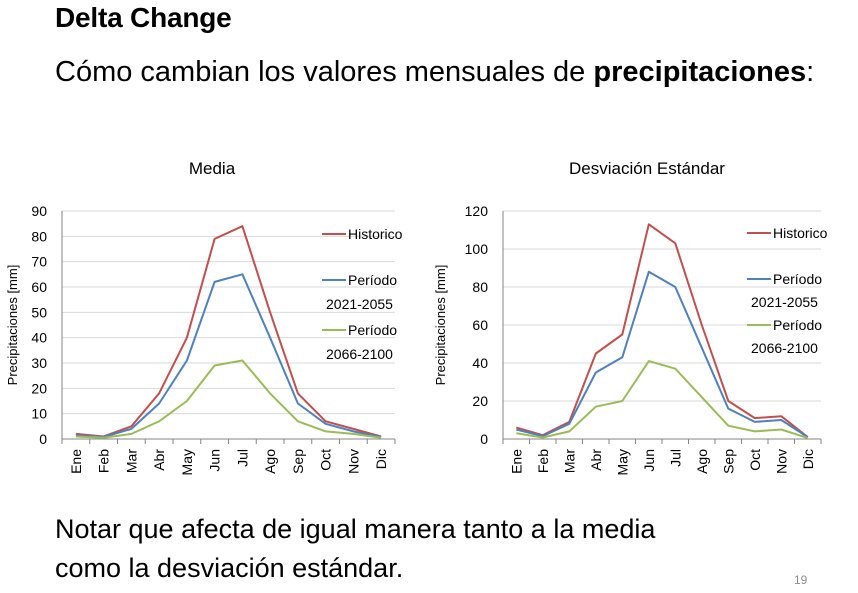 The image size is (858, 593). Describe the element at coordinates (647, 168) in the screenshot. I see `sd-chart-title: Desviación Estándar` at that location.